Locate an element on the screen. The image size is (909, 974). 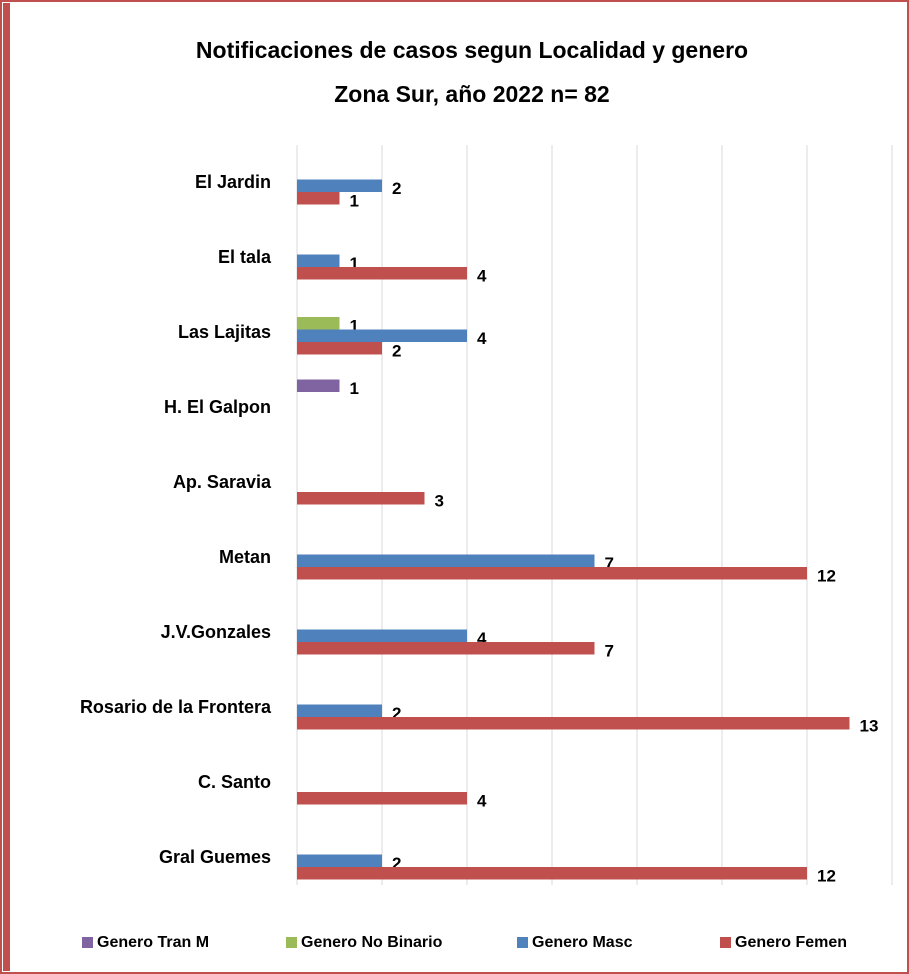
y-tick-label: El Jardin is located at coordinates (233, 182).